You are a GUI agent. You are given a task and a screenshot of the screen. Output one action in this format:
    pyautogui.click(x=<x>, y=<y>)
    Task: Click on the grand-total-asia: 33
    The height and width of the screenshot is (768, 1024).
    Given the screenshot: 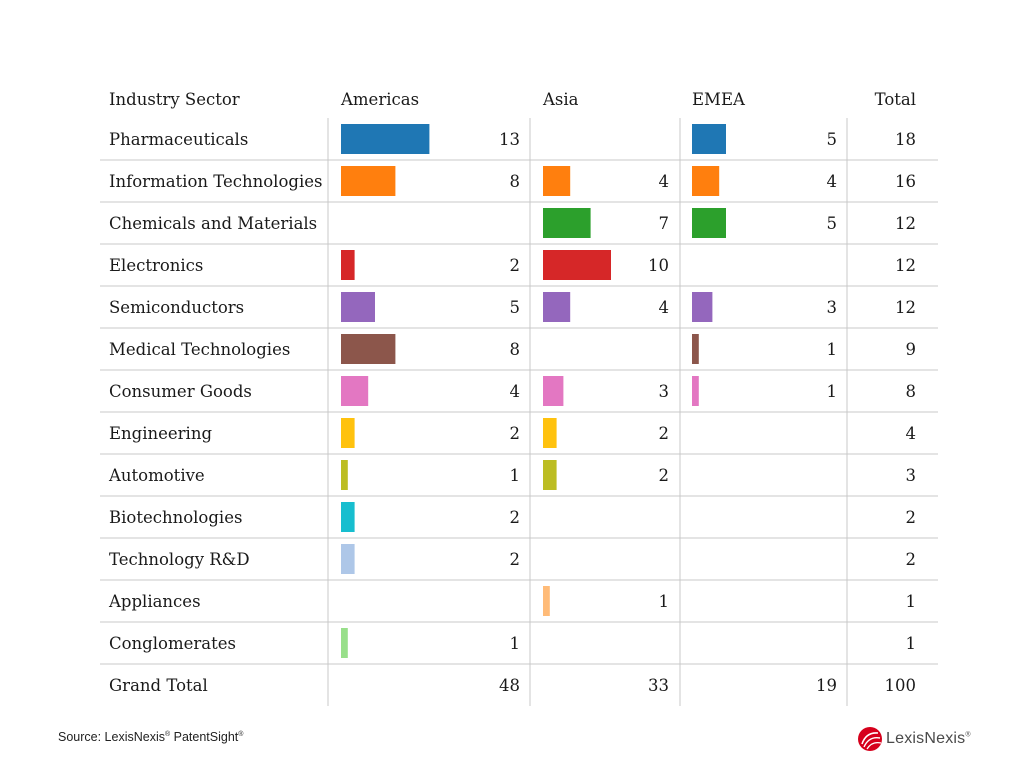 What is the action you would take?
    pyautogui.click(x=658, y=685)
    